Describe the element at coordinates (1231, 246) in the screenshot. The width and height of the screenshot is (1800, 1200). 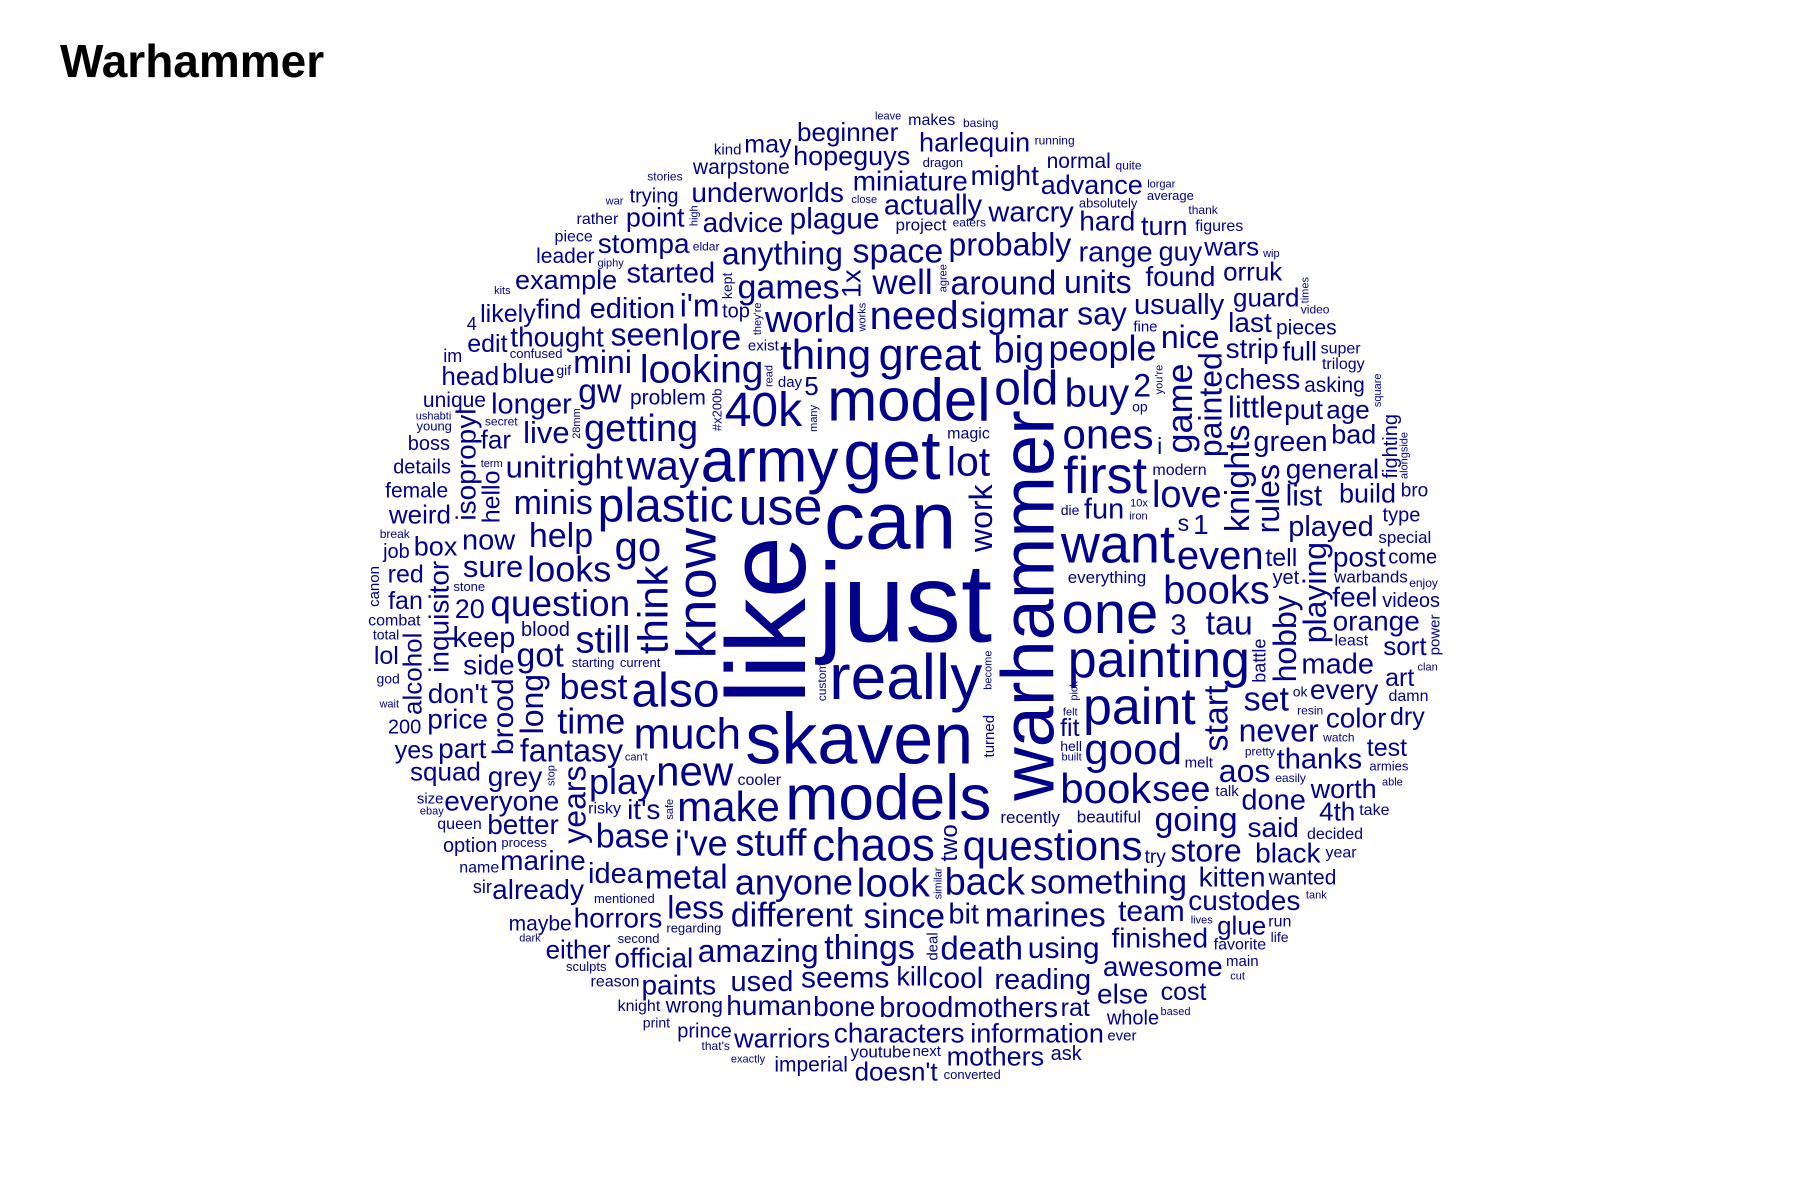
I see `word-label: wars` at that location.